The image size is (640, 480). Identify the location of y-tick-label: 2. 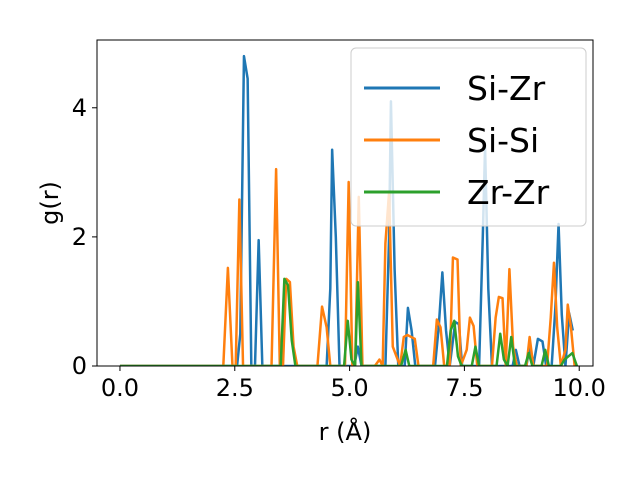
(79, 237).